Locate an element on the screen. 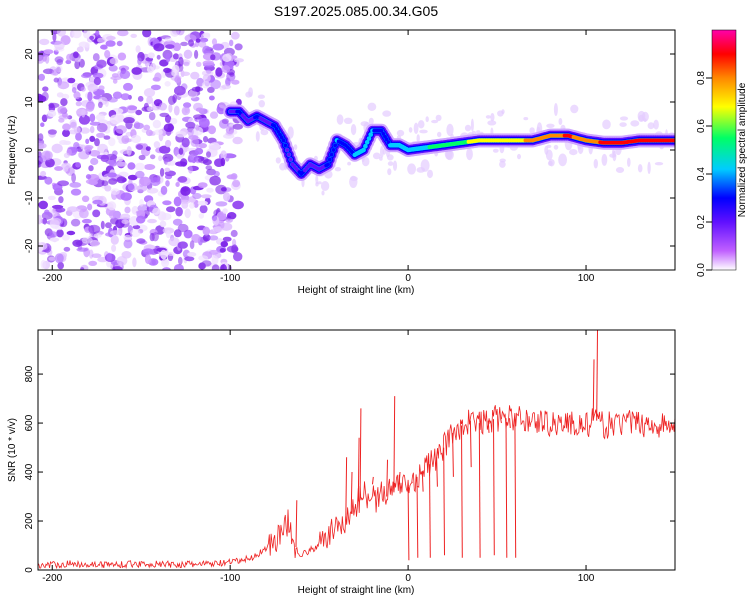 Image resolution: width=750 pixels, height=600 pixels. snr-ytick-label: 0 is located at coordinates (29, 570).